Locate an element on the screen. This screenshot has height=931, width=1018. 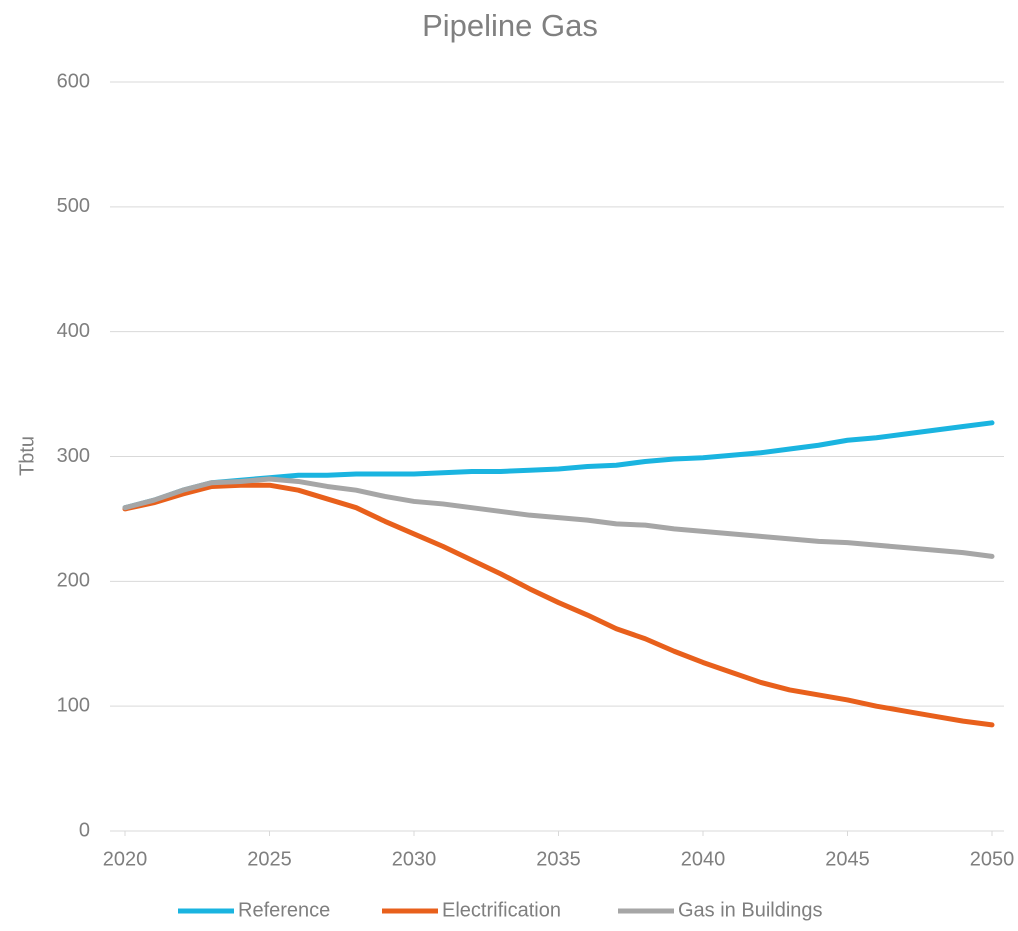
y-tick-label: 0 is located at coordinates (84, 830).